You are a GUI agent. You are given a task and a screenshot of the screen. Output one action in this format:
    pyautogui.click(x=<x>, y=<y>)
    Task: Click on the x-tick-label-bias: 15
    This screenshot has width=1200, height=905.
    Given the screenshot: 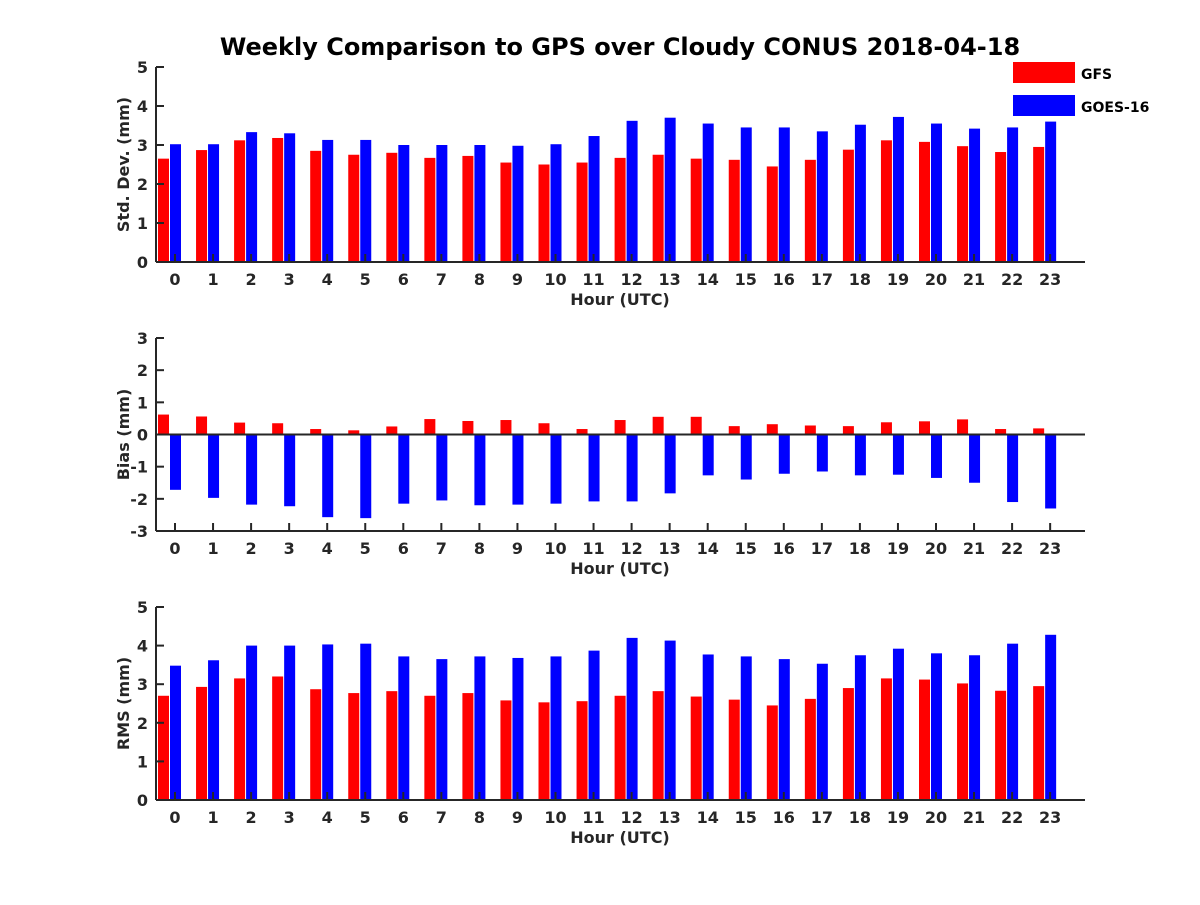 What is the action you would take?
    pyautogui.click(x=746, y=548)
    